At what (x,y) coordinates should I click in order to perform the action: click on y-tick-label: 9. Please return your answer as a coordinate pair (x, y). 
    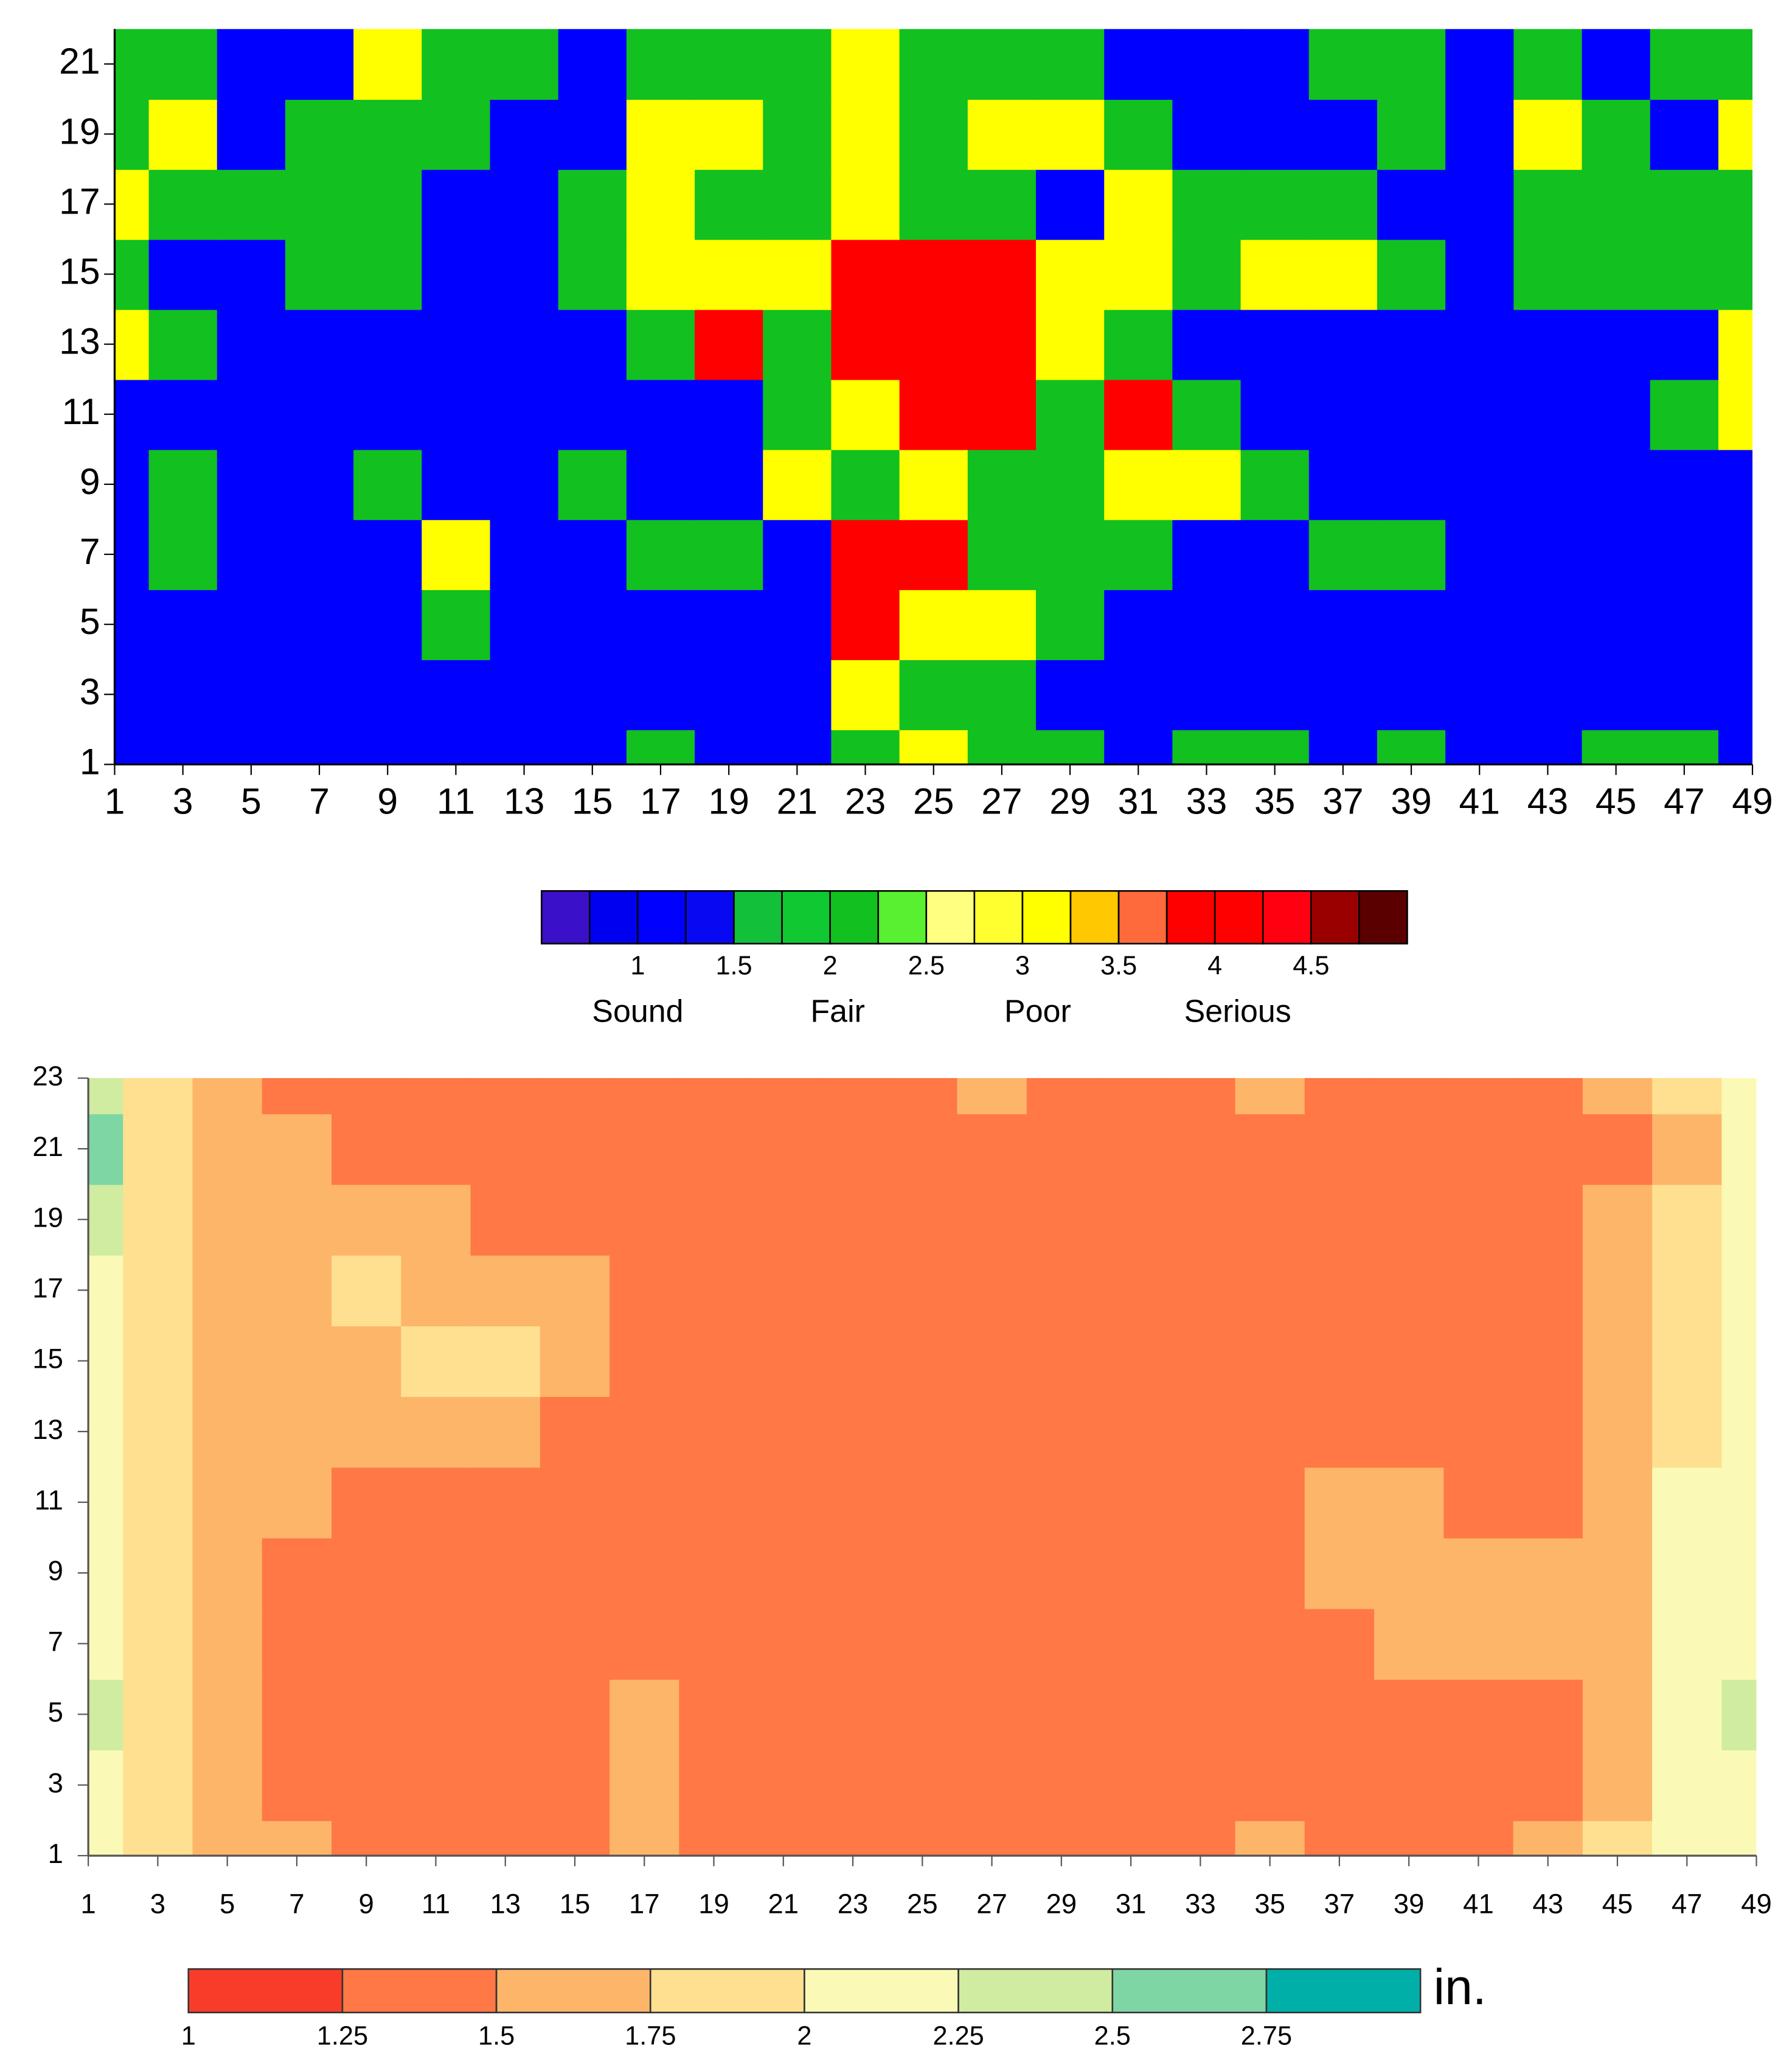
    Looking at the image, I should click on (90, 481).